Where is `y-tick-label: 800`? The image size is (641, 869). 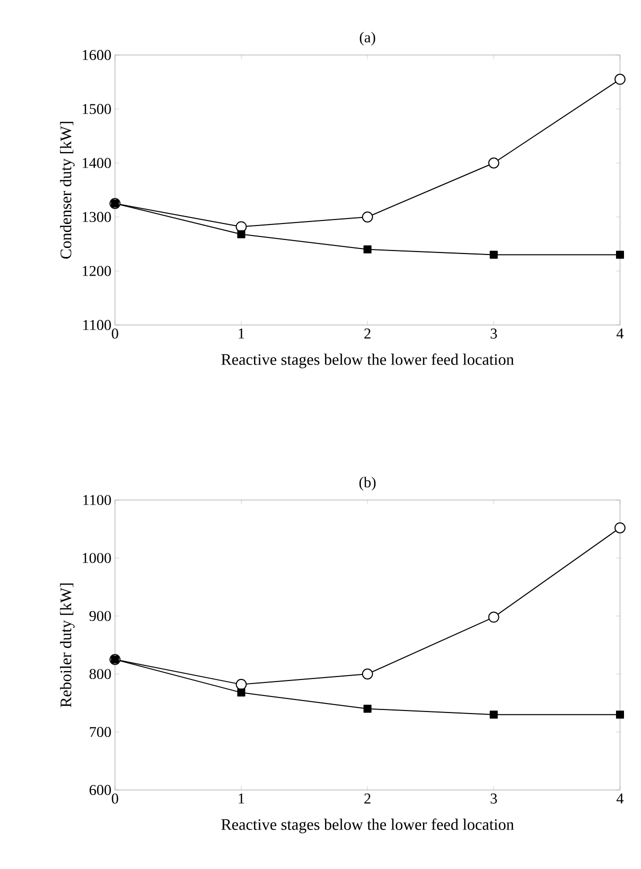
y-tick-label: 800 is located at coordinates (100, 674).